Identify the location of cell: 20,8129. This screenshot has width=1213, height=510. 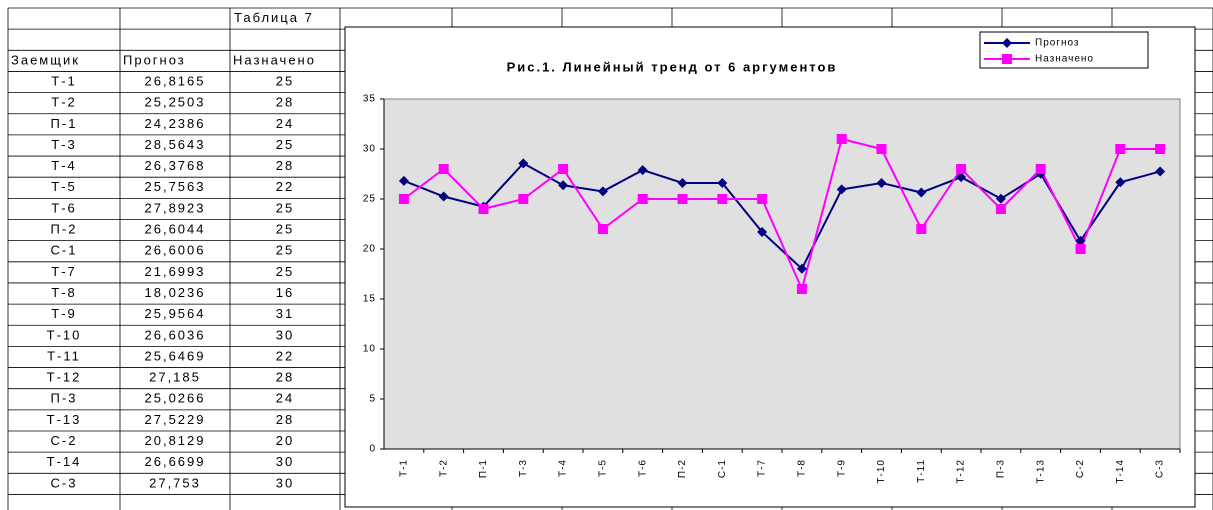
(175, 440).